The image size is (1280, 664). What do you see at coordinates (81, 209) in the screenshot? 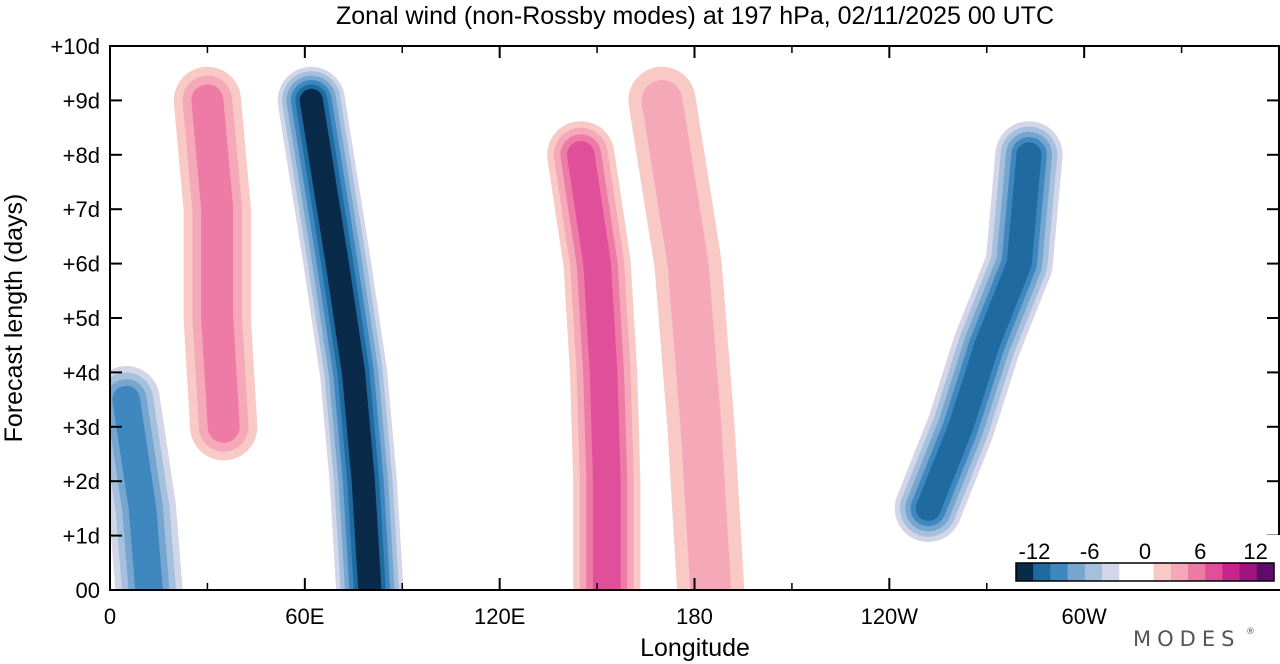
I see `y-tick-label-7: +7d` at bounding box center [81, 209].